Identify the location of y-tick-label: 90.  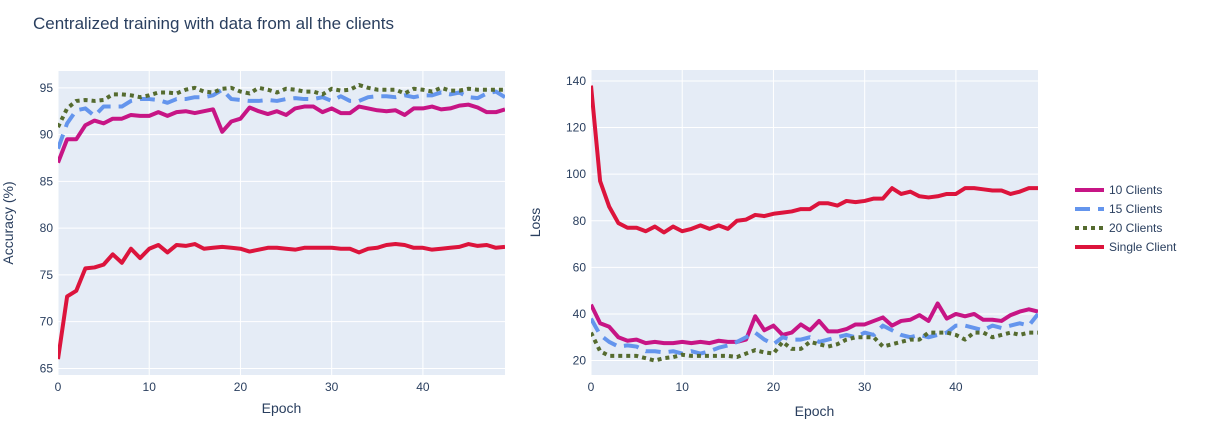
(47, 135).